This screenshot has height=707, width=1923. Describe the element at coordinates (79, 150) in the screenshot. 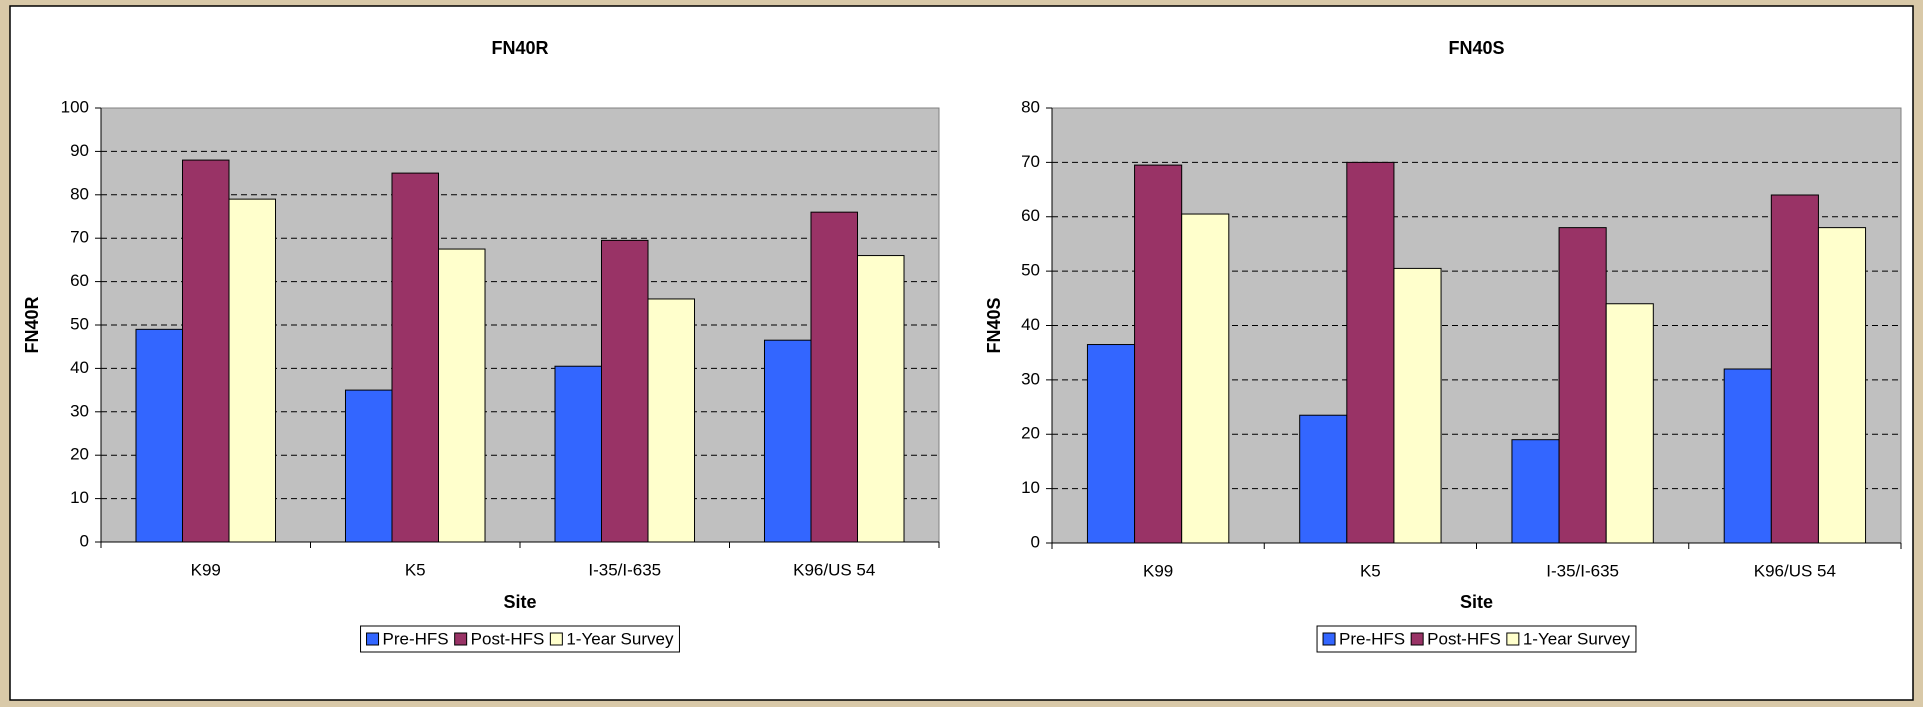

I see `y-tick-label: 90` at that location.